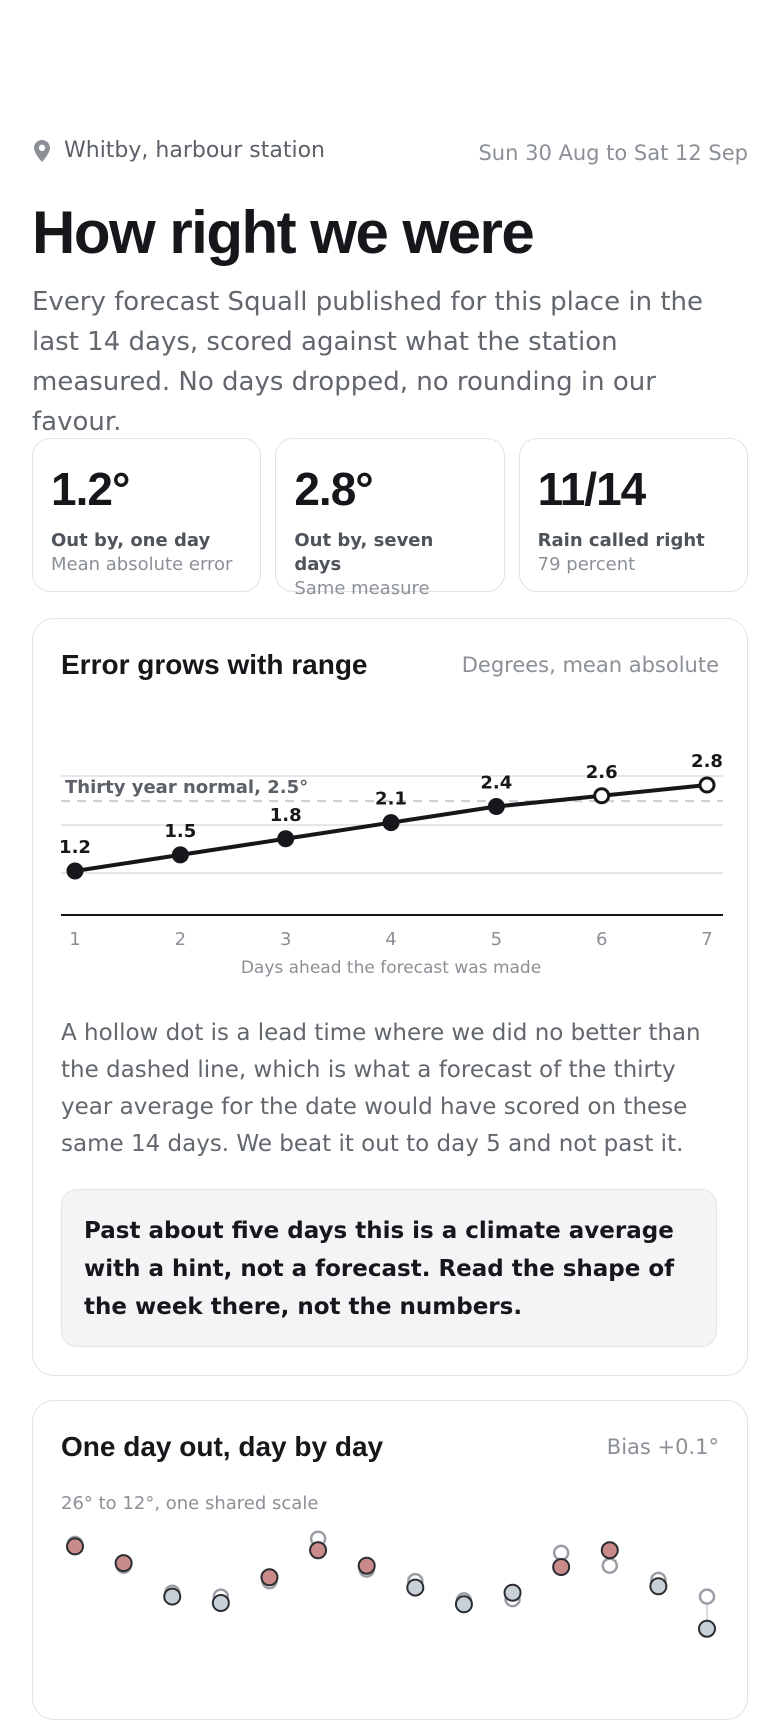  I want to click on x-tick-label: 1, so click(74, 939).